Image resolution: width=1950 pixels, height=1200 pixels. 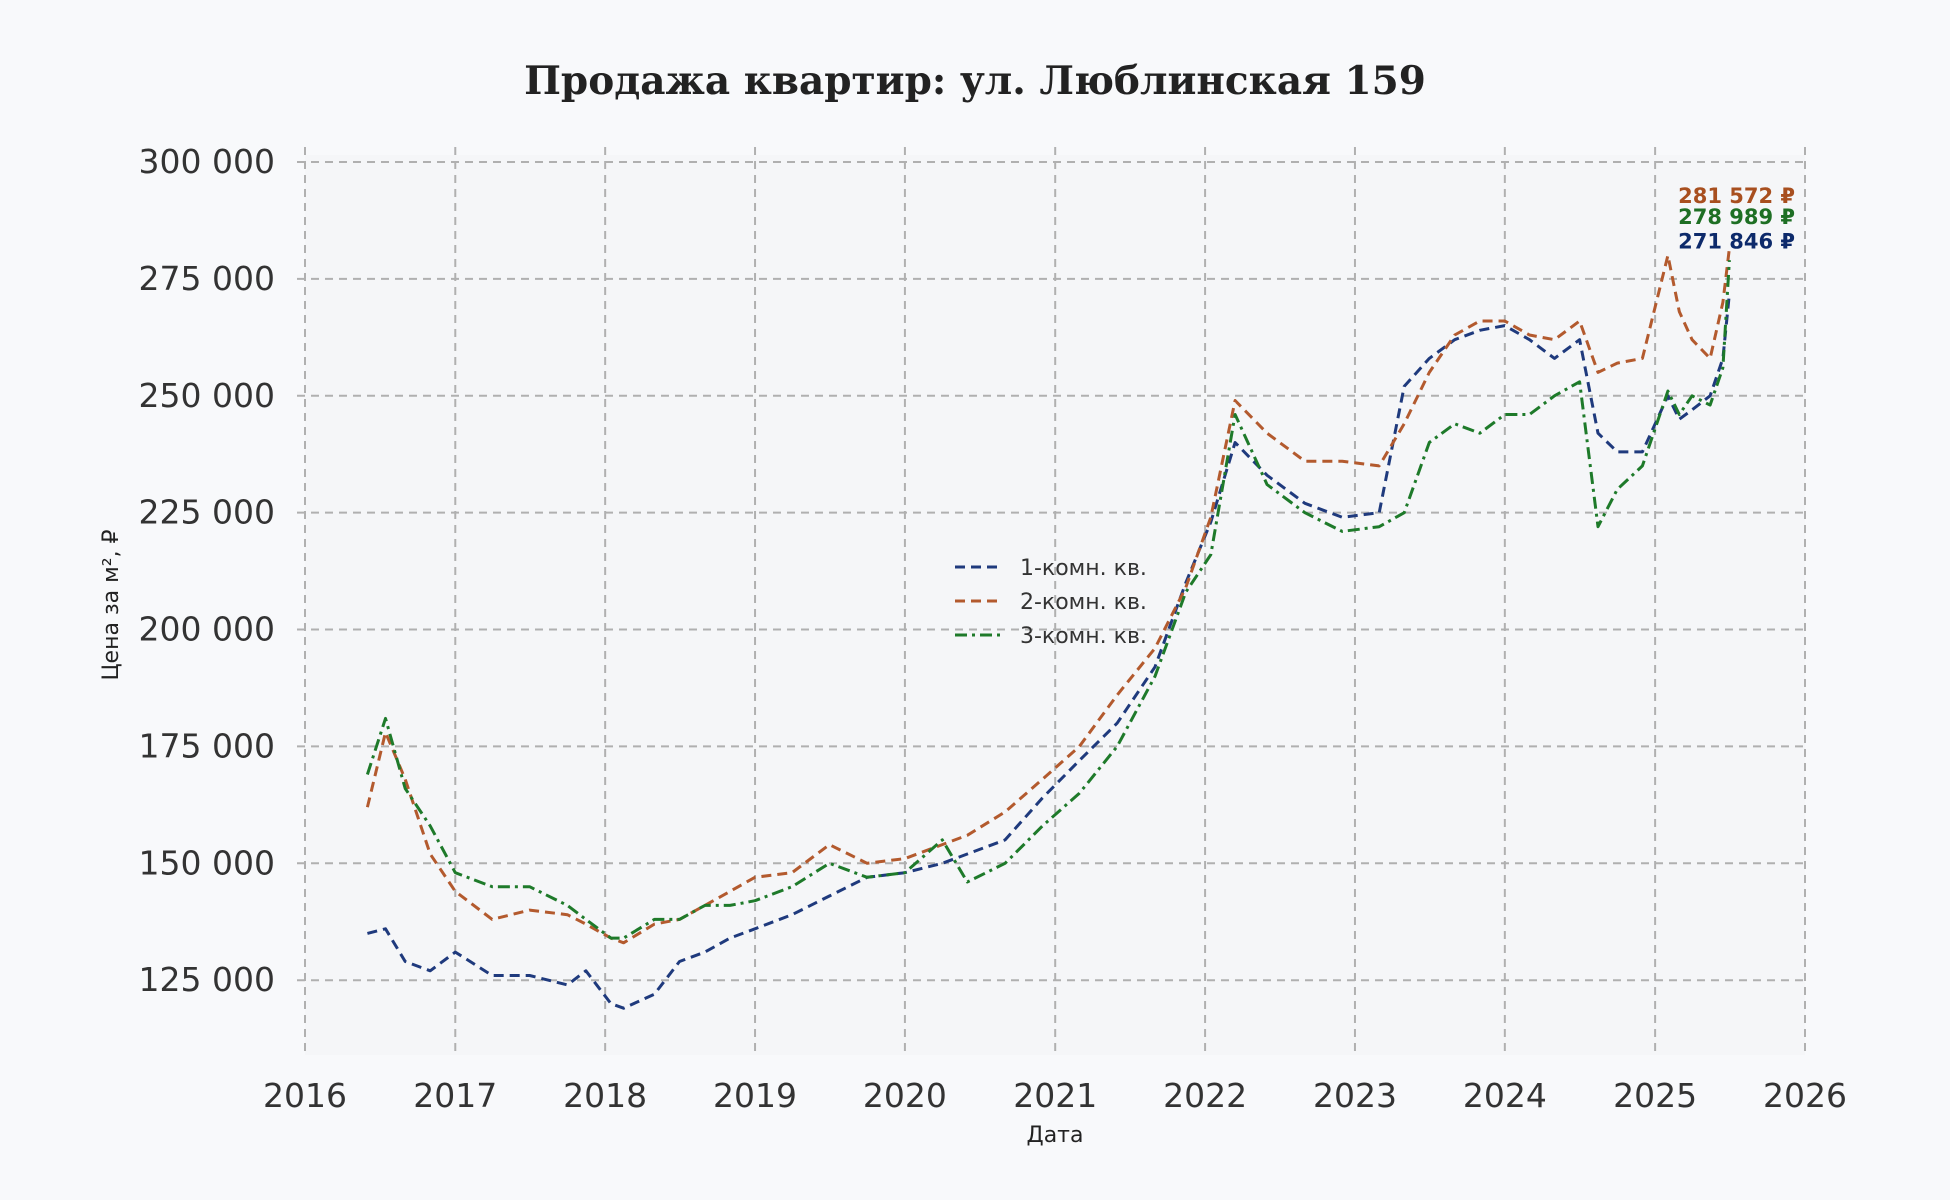 What do you see at coordinates (905, 1095) in the screenshot?
I see `x-tick-label: 2020` at bounding box center [905, 1095].